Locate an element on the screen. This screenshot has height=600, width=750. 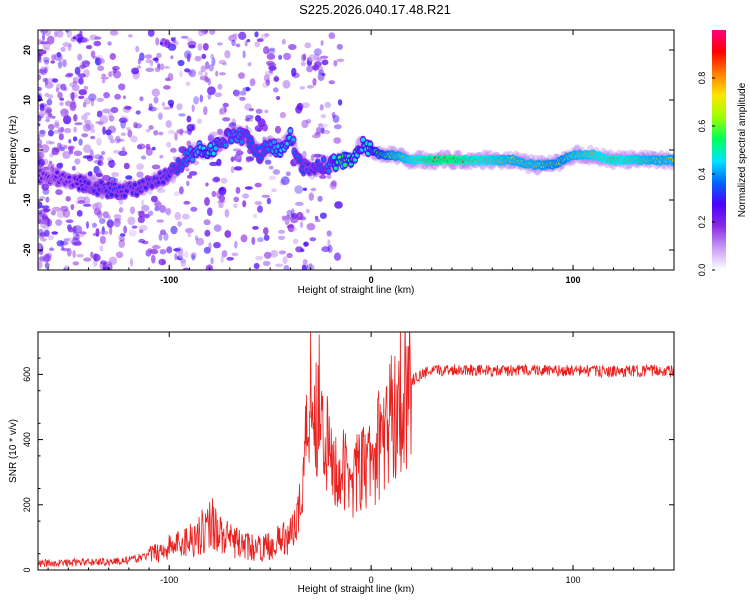
colorbar-tick-label: 0.8 is located at coordinates (702, 78).